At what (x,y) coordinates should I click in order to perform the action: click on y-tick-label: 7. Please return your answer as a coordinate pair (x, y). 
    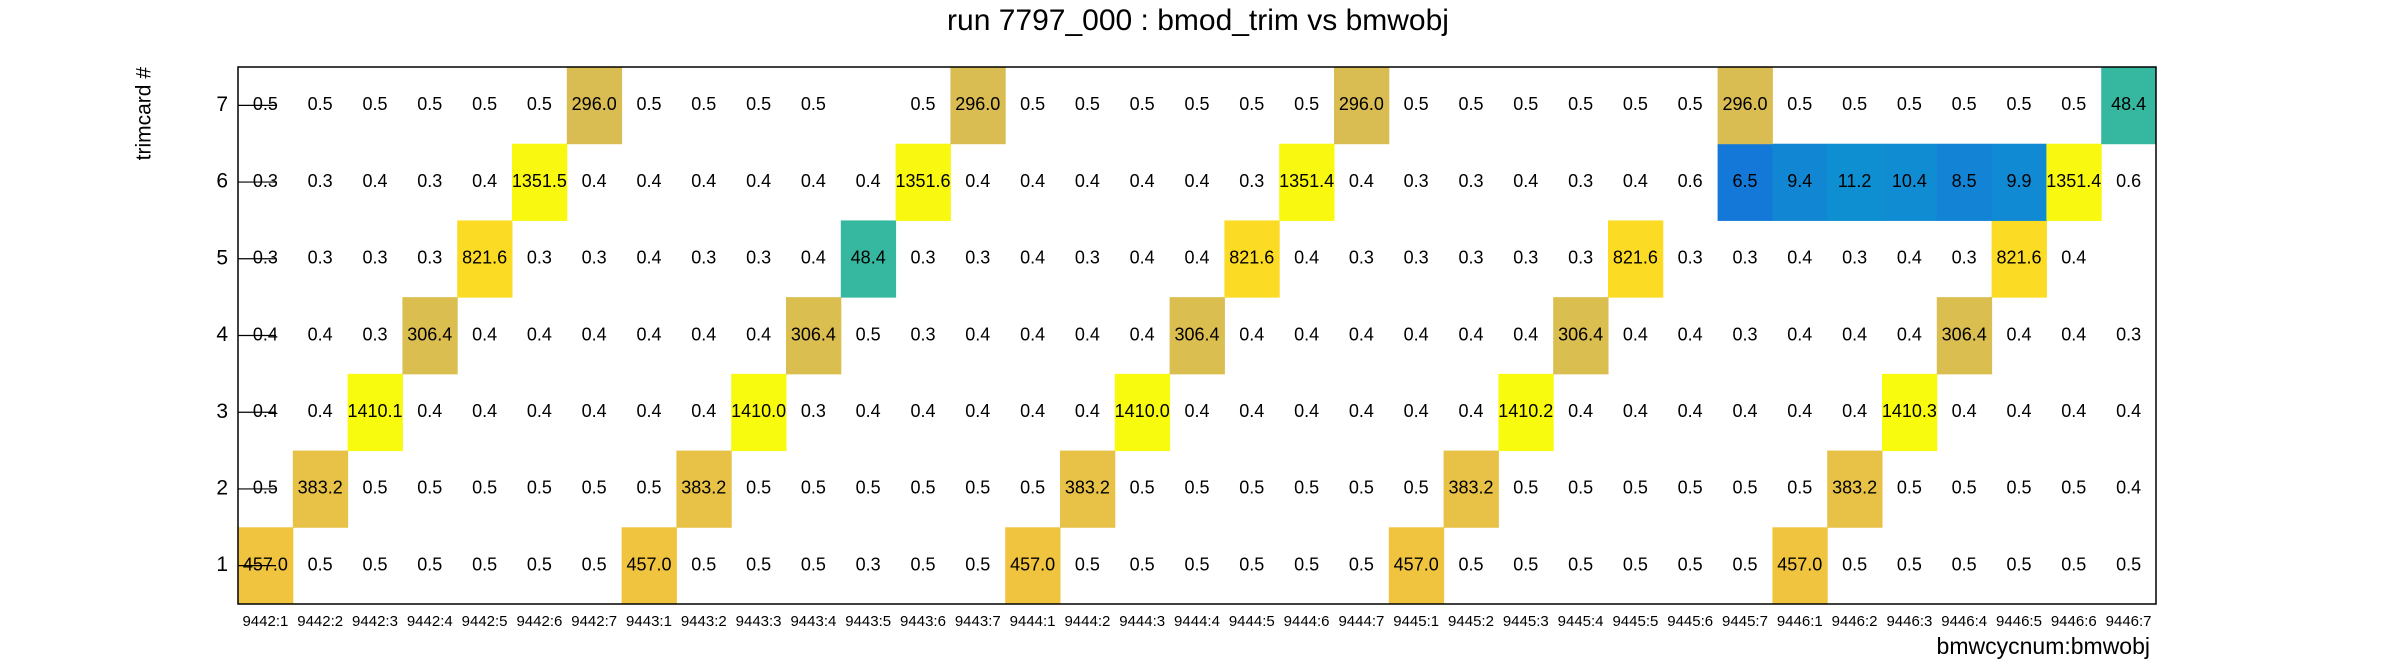
    Looking at the image, I should click on (222, 104).